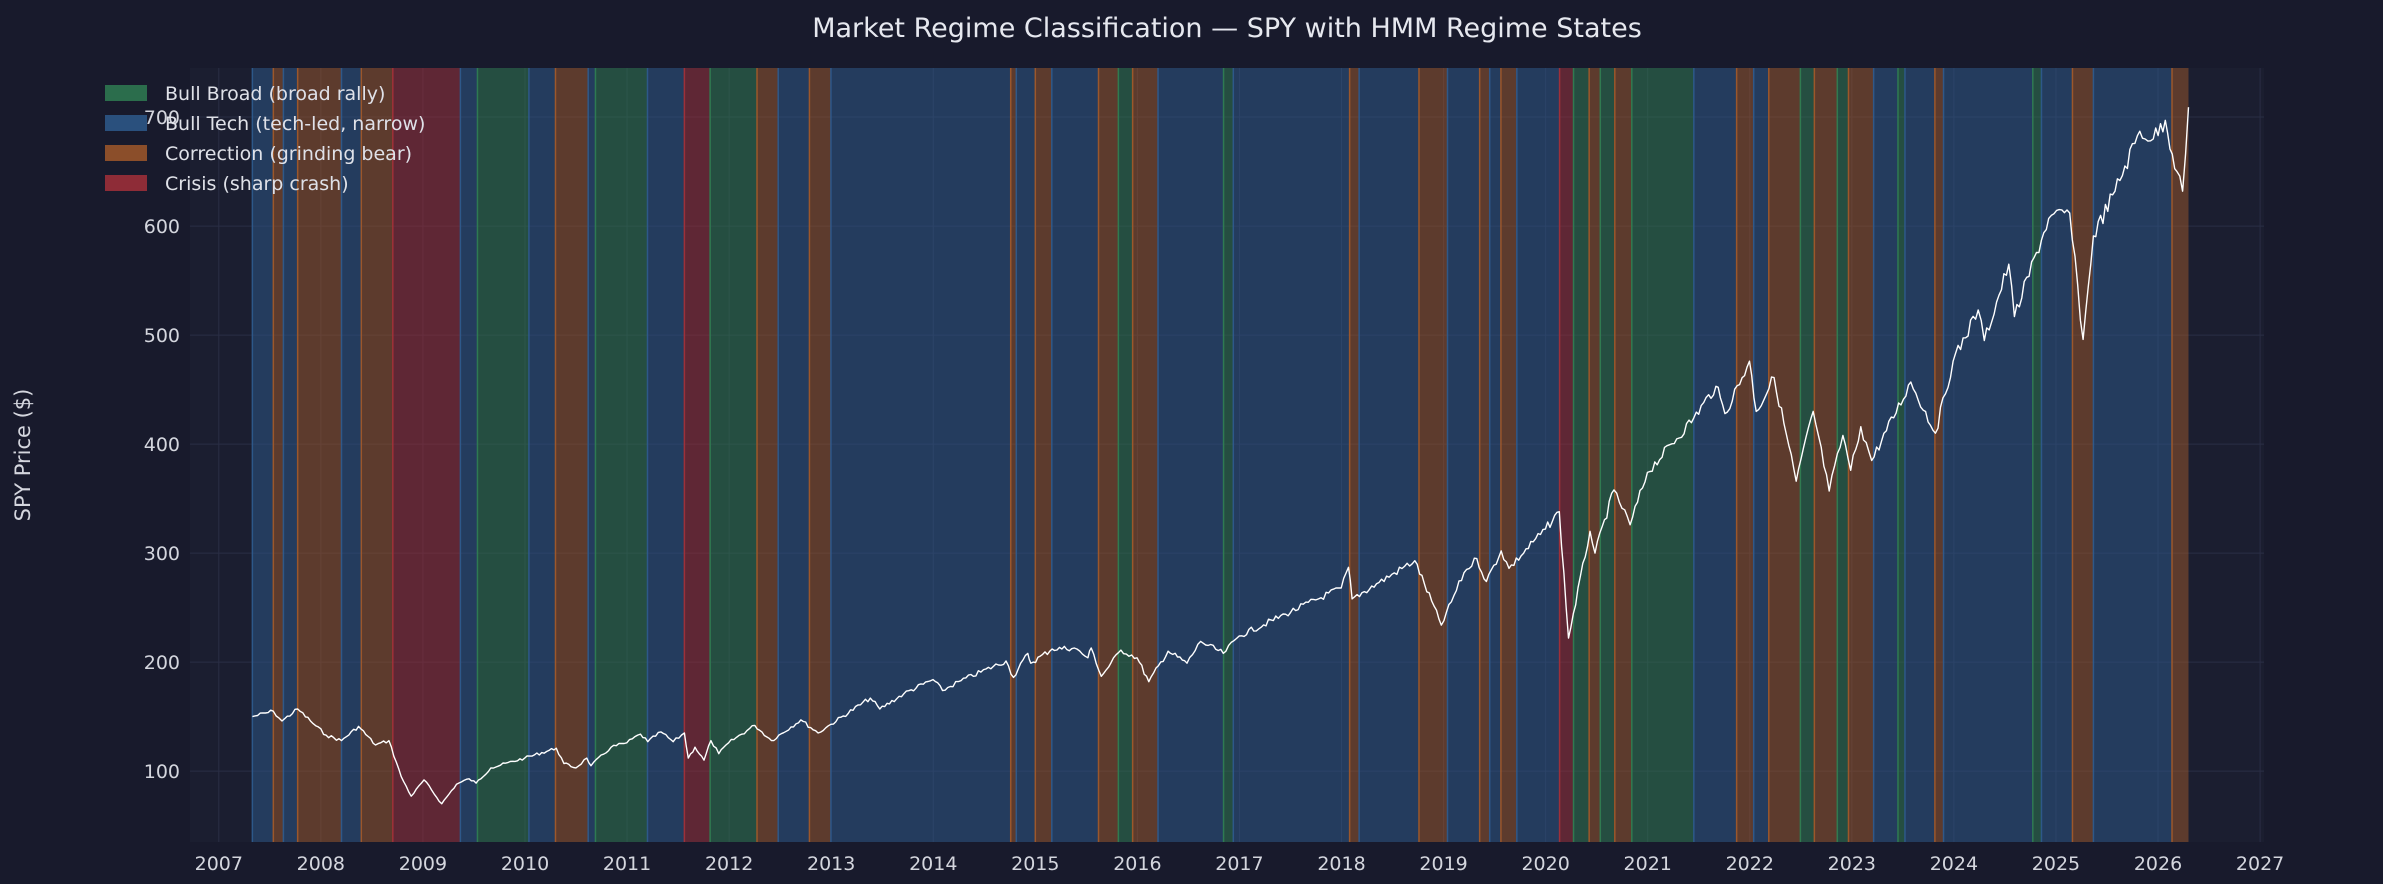 The width and height of the screenshot is (2383, 884). I want to click on x-tick-label: 2017, so click(1239, 864).